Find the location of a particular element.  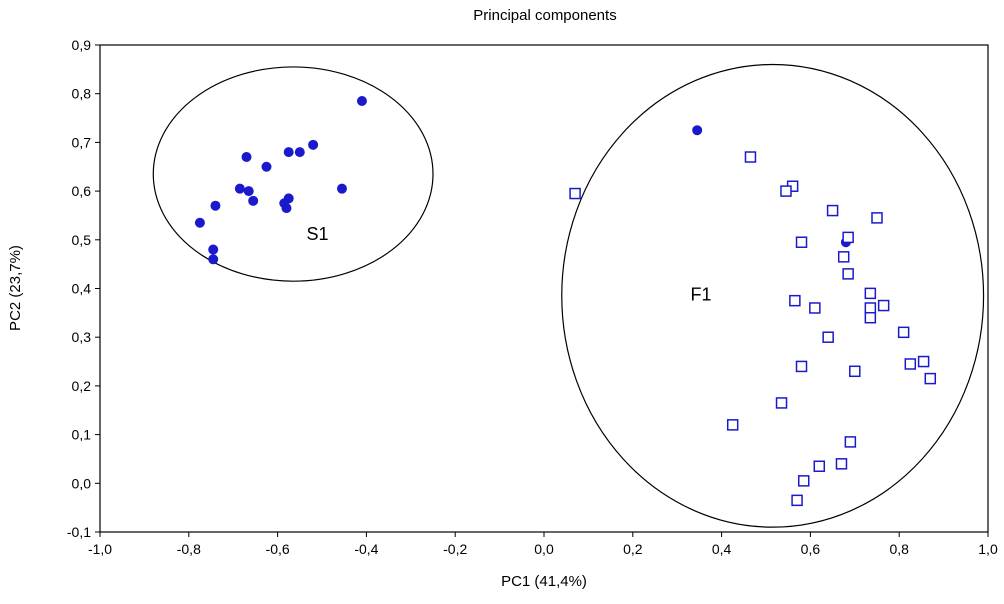

x-axis-label: PC1 (41,4%) is located at coordinates (544, 581).